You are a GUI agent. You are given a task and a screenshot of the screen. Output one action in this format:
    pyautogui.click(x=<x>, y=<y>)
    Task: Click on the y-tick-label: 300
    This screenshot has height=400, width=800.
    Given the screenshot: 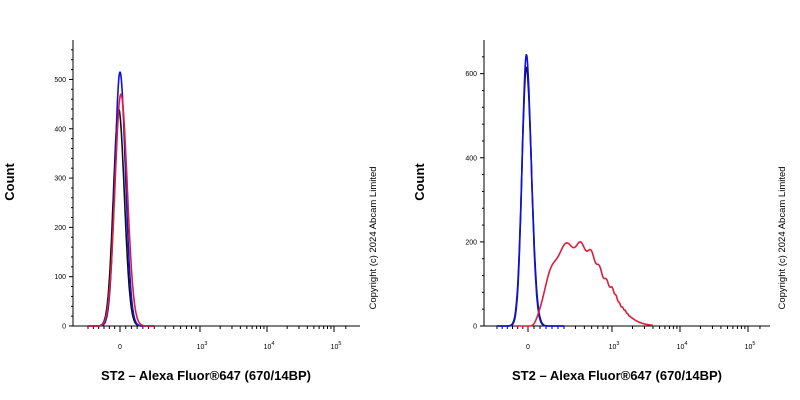 What is the action you would take?
    pyautogui.click(x=60, y=179)
    